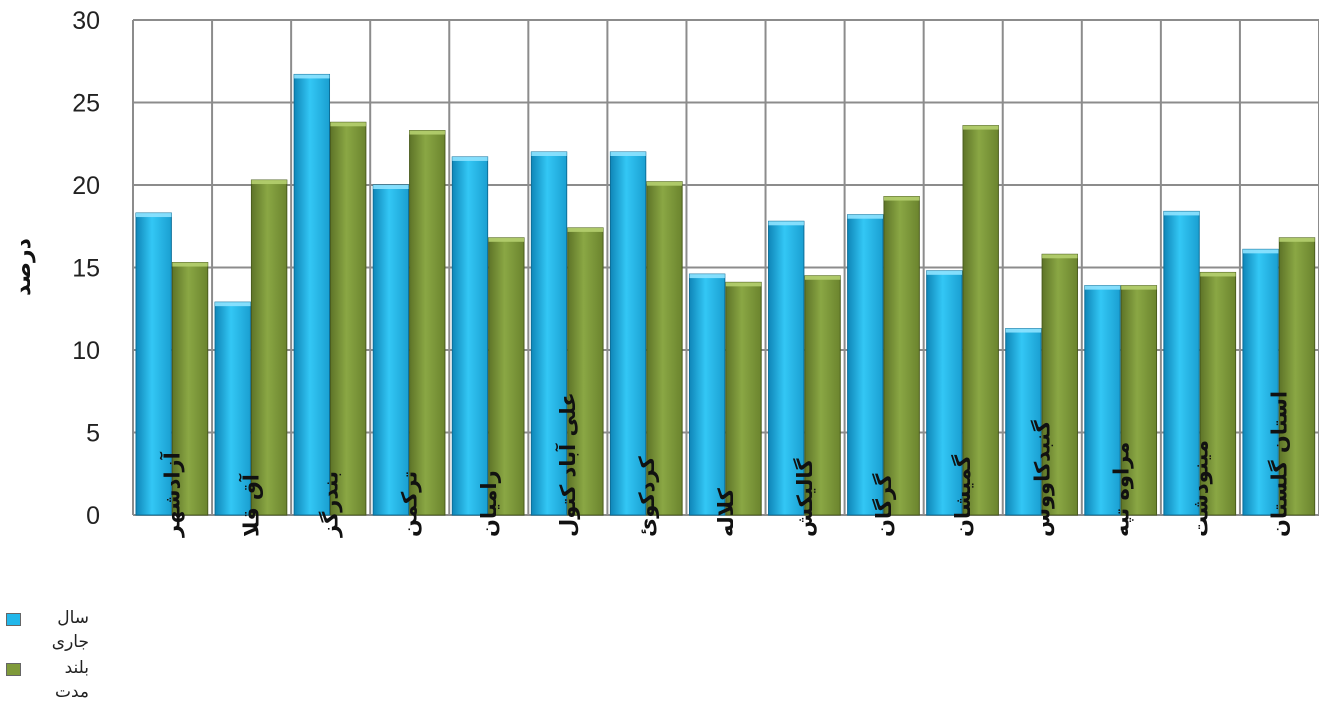 The height and width of the screenshot is (723, 1319). What do you see at coordinates (1041, 478) in the screenshot?
I see `x-category-label: گنبدکاووس` at bounding box center [1041, 478].